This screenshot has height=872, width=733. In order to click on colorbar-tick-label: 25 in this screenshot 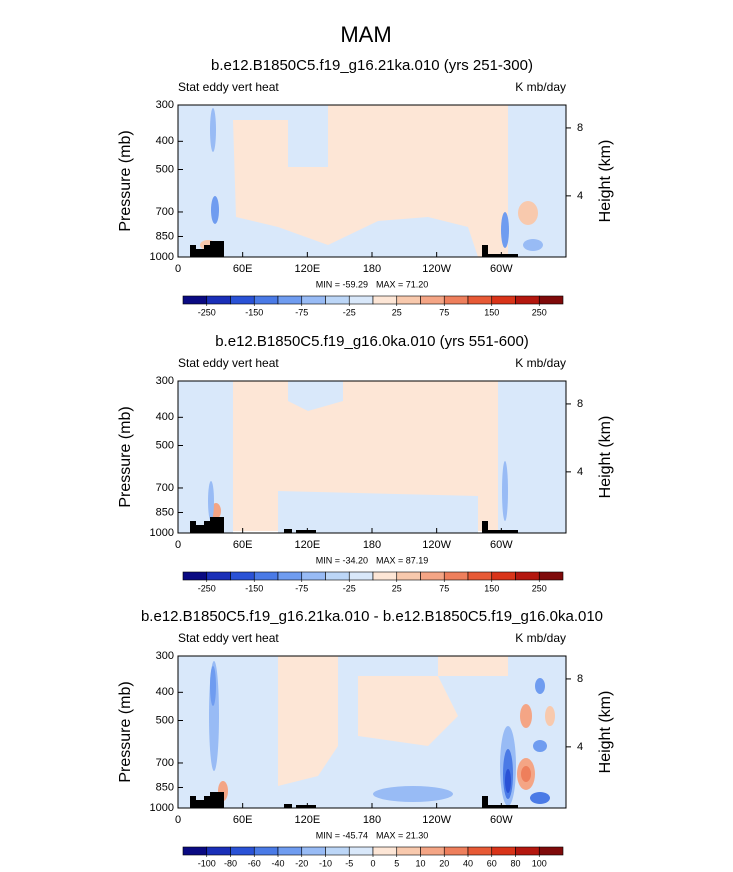, I will do `click(397, 588)`.